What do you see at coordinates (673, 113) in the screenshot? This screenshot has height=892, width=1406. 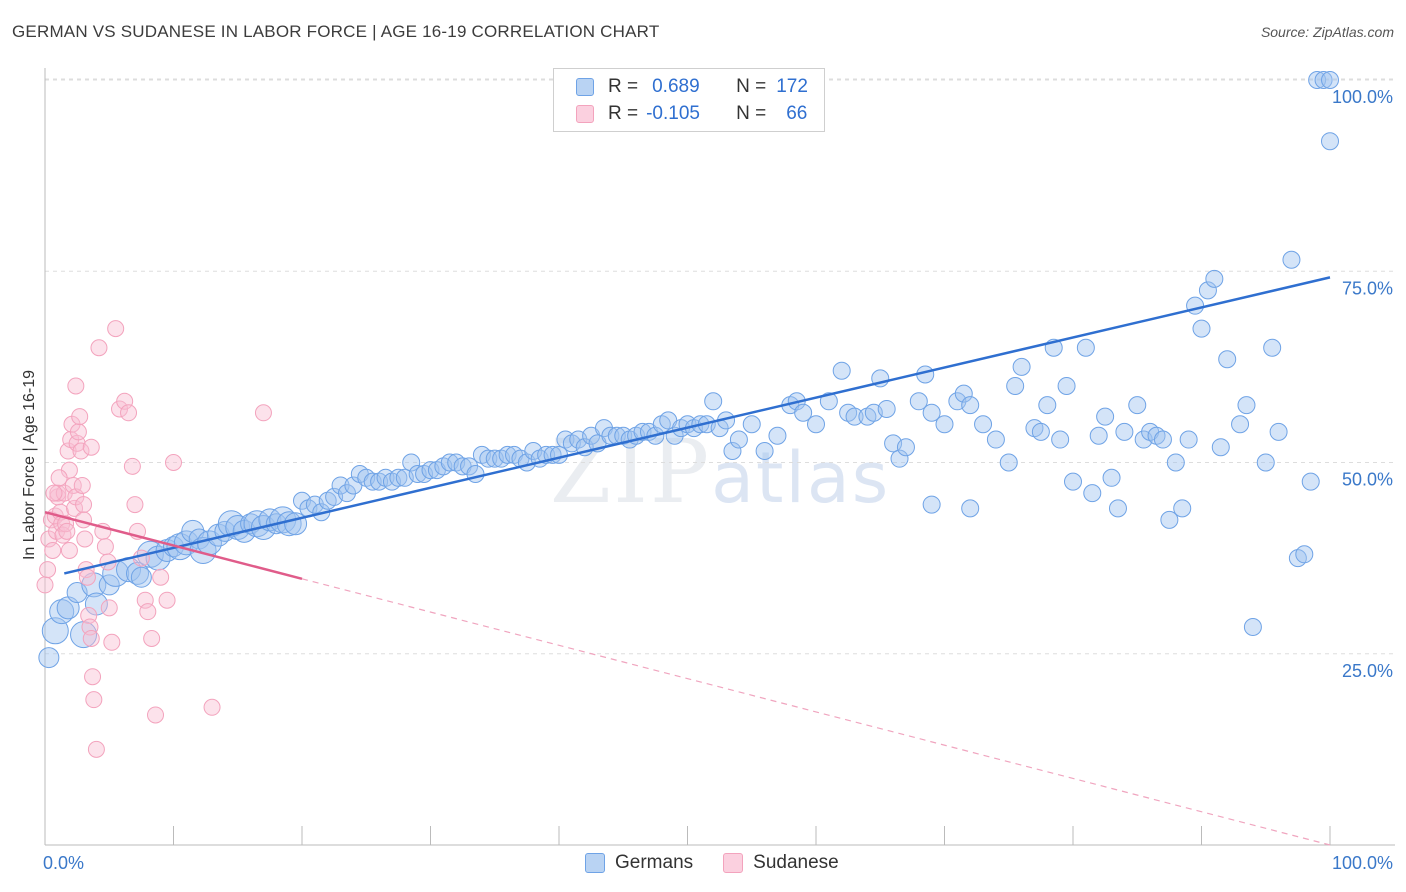 I see `sudanese-r-value: -0.105` at bounding box center [673, 113].